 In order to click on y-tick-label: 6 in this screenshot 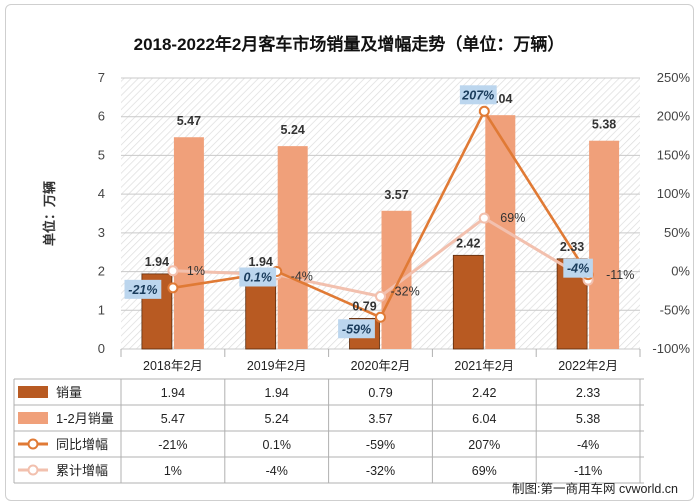, I will do `click(101, 116)`.